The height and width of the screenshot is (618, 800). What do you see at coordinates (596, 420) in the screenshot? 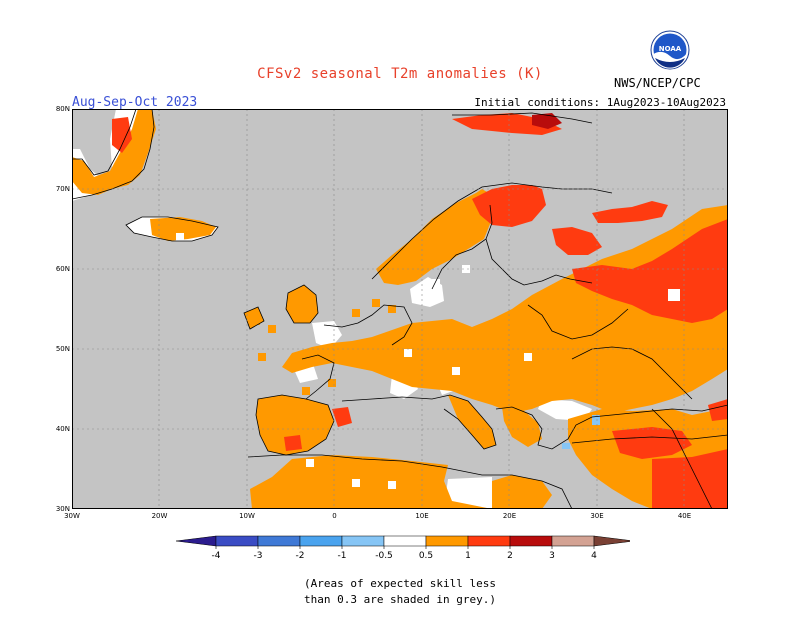
I see `anomaly-cool-spot` at bounding box center [596, 420].